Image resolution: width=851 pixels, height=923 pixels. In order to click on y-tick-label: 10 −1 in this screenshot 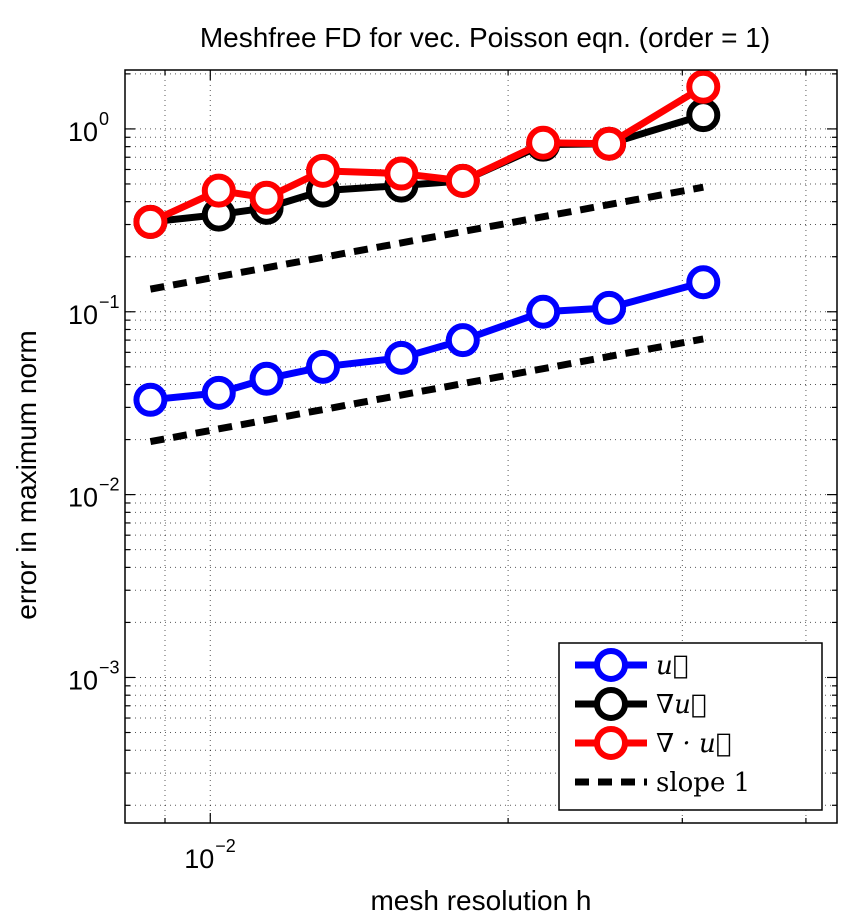, I will do `click(94, 311)`.